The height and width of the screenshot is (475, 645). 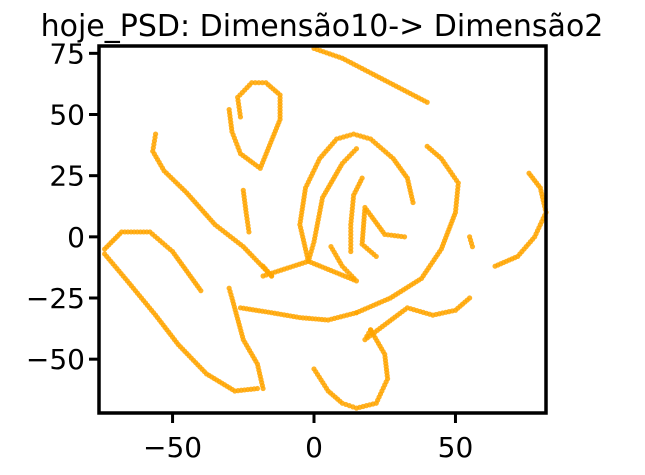 I want to click on y-tick-label: −25, so click(x=55, y=298).